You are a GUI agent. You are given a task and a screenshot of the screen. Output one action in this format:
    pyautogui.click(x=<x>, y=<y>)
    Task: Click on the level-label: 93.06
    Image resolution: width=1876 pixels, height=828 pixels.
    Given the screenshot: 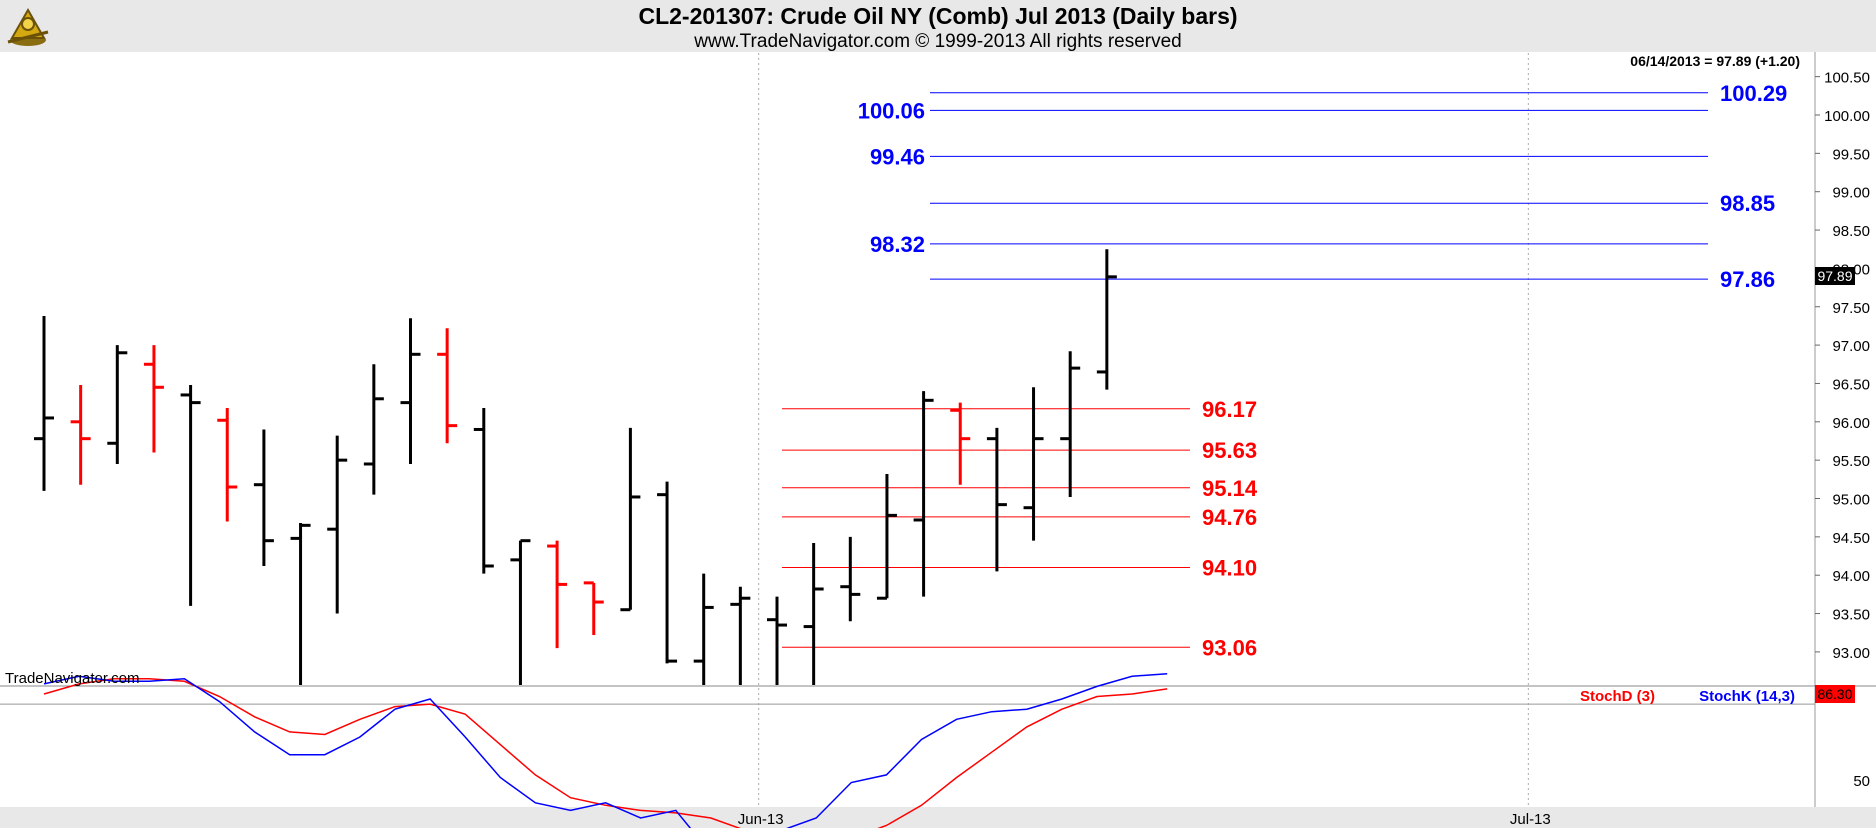 What is the action you would take?
    pyautogui.click(x=1229, y=647)
    